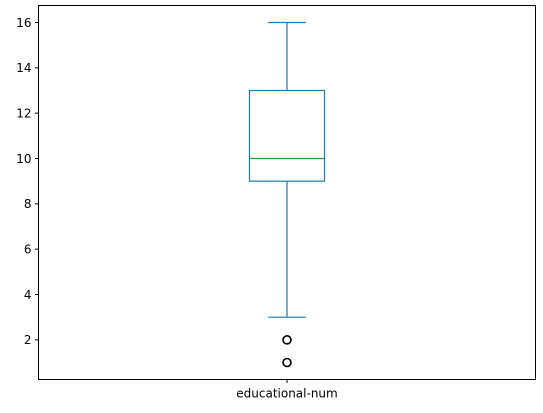 This screenshot has width=543, height=413. I want to click on y-axis: 2 4 6 8 10 12 14 16, so click(27, 181).